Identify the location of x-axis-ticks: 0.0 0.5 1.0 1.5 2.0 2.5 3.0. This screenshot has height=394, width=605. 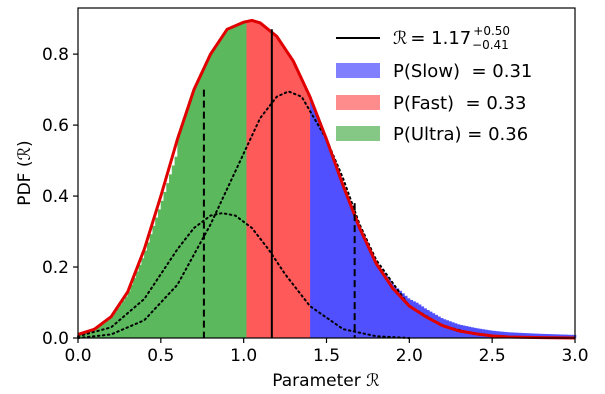
(326, 352).